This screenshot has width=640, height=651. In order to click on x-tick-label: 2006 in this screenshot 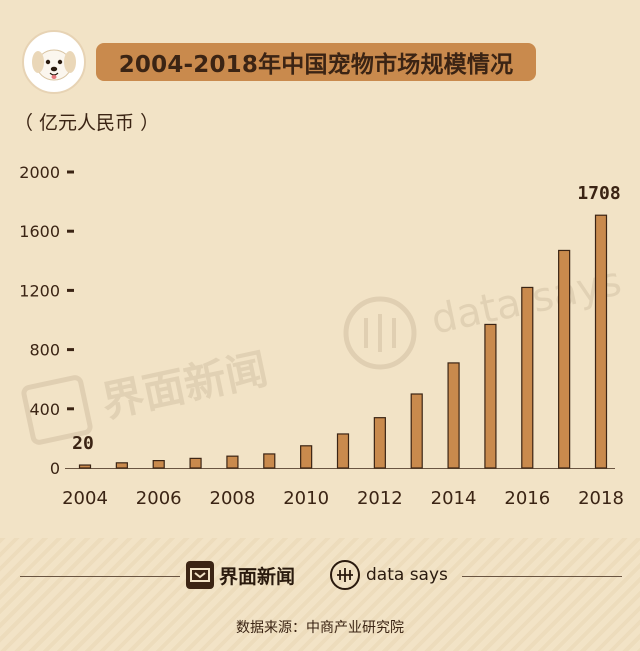, I will do `click(159, 498)`.